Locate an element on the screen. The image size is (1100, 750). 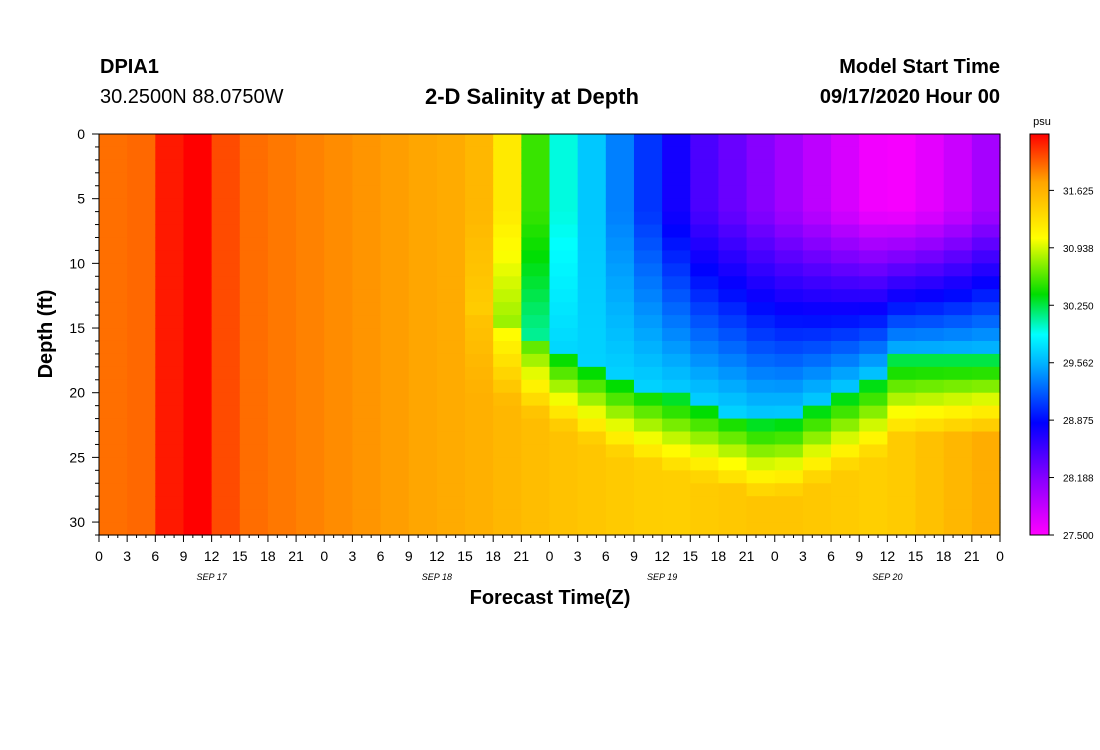
x-axis-label: Forecast Time(Z) is located at coordinates (550, 598).